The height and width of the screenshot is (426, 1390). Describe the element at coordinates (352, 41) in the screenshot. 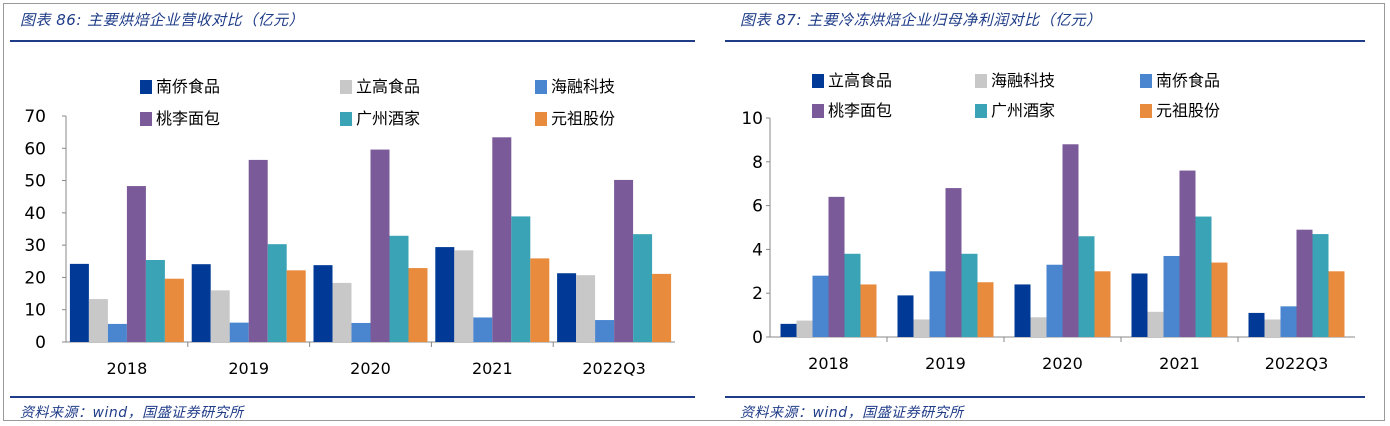

I see `title-rule-revenue` at that location.